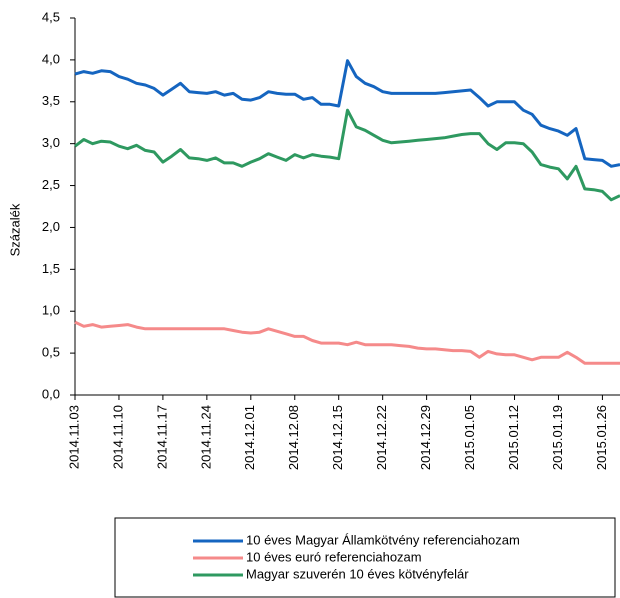  I want to click on x-tick-label: 2014.12.01, so click(249, 437).